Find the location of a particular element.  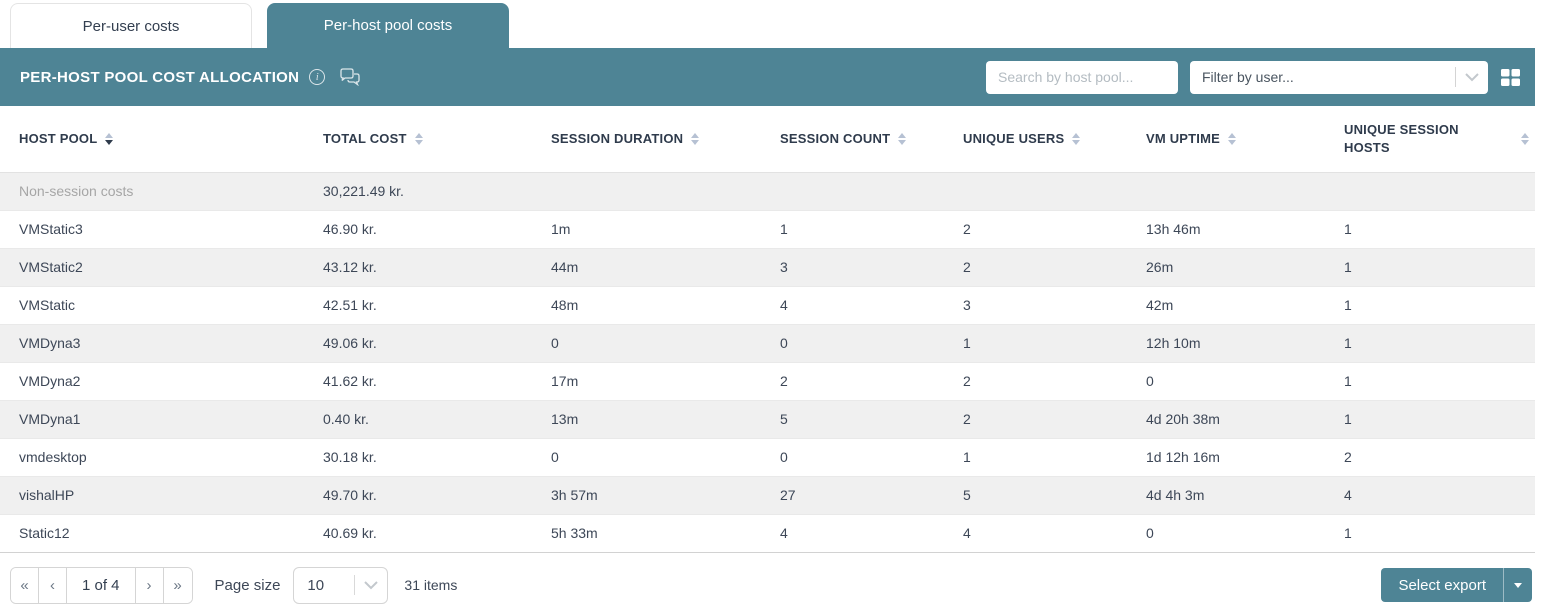

table-view-icon is located at coordinates (1510, 77).